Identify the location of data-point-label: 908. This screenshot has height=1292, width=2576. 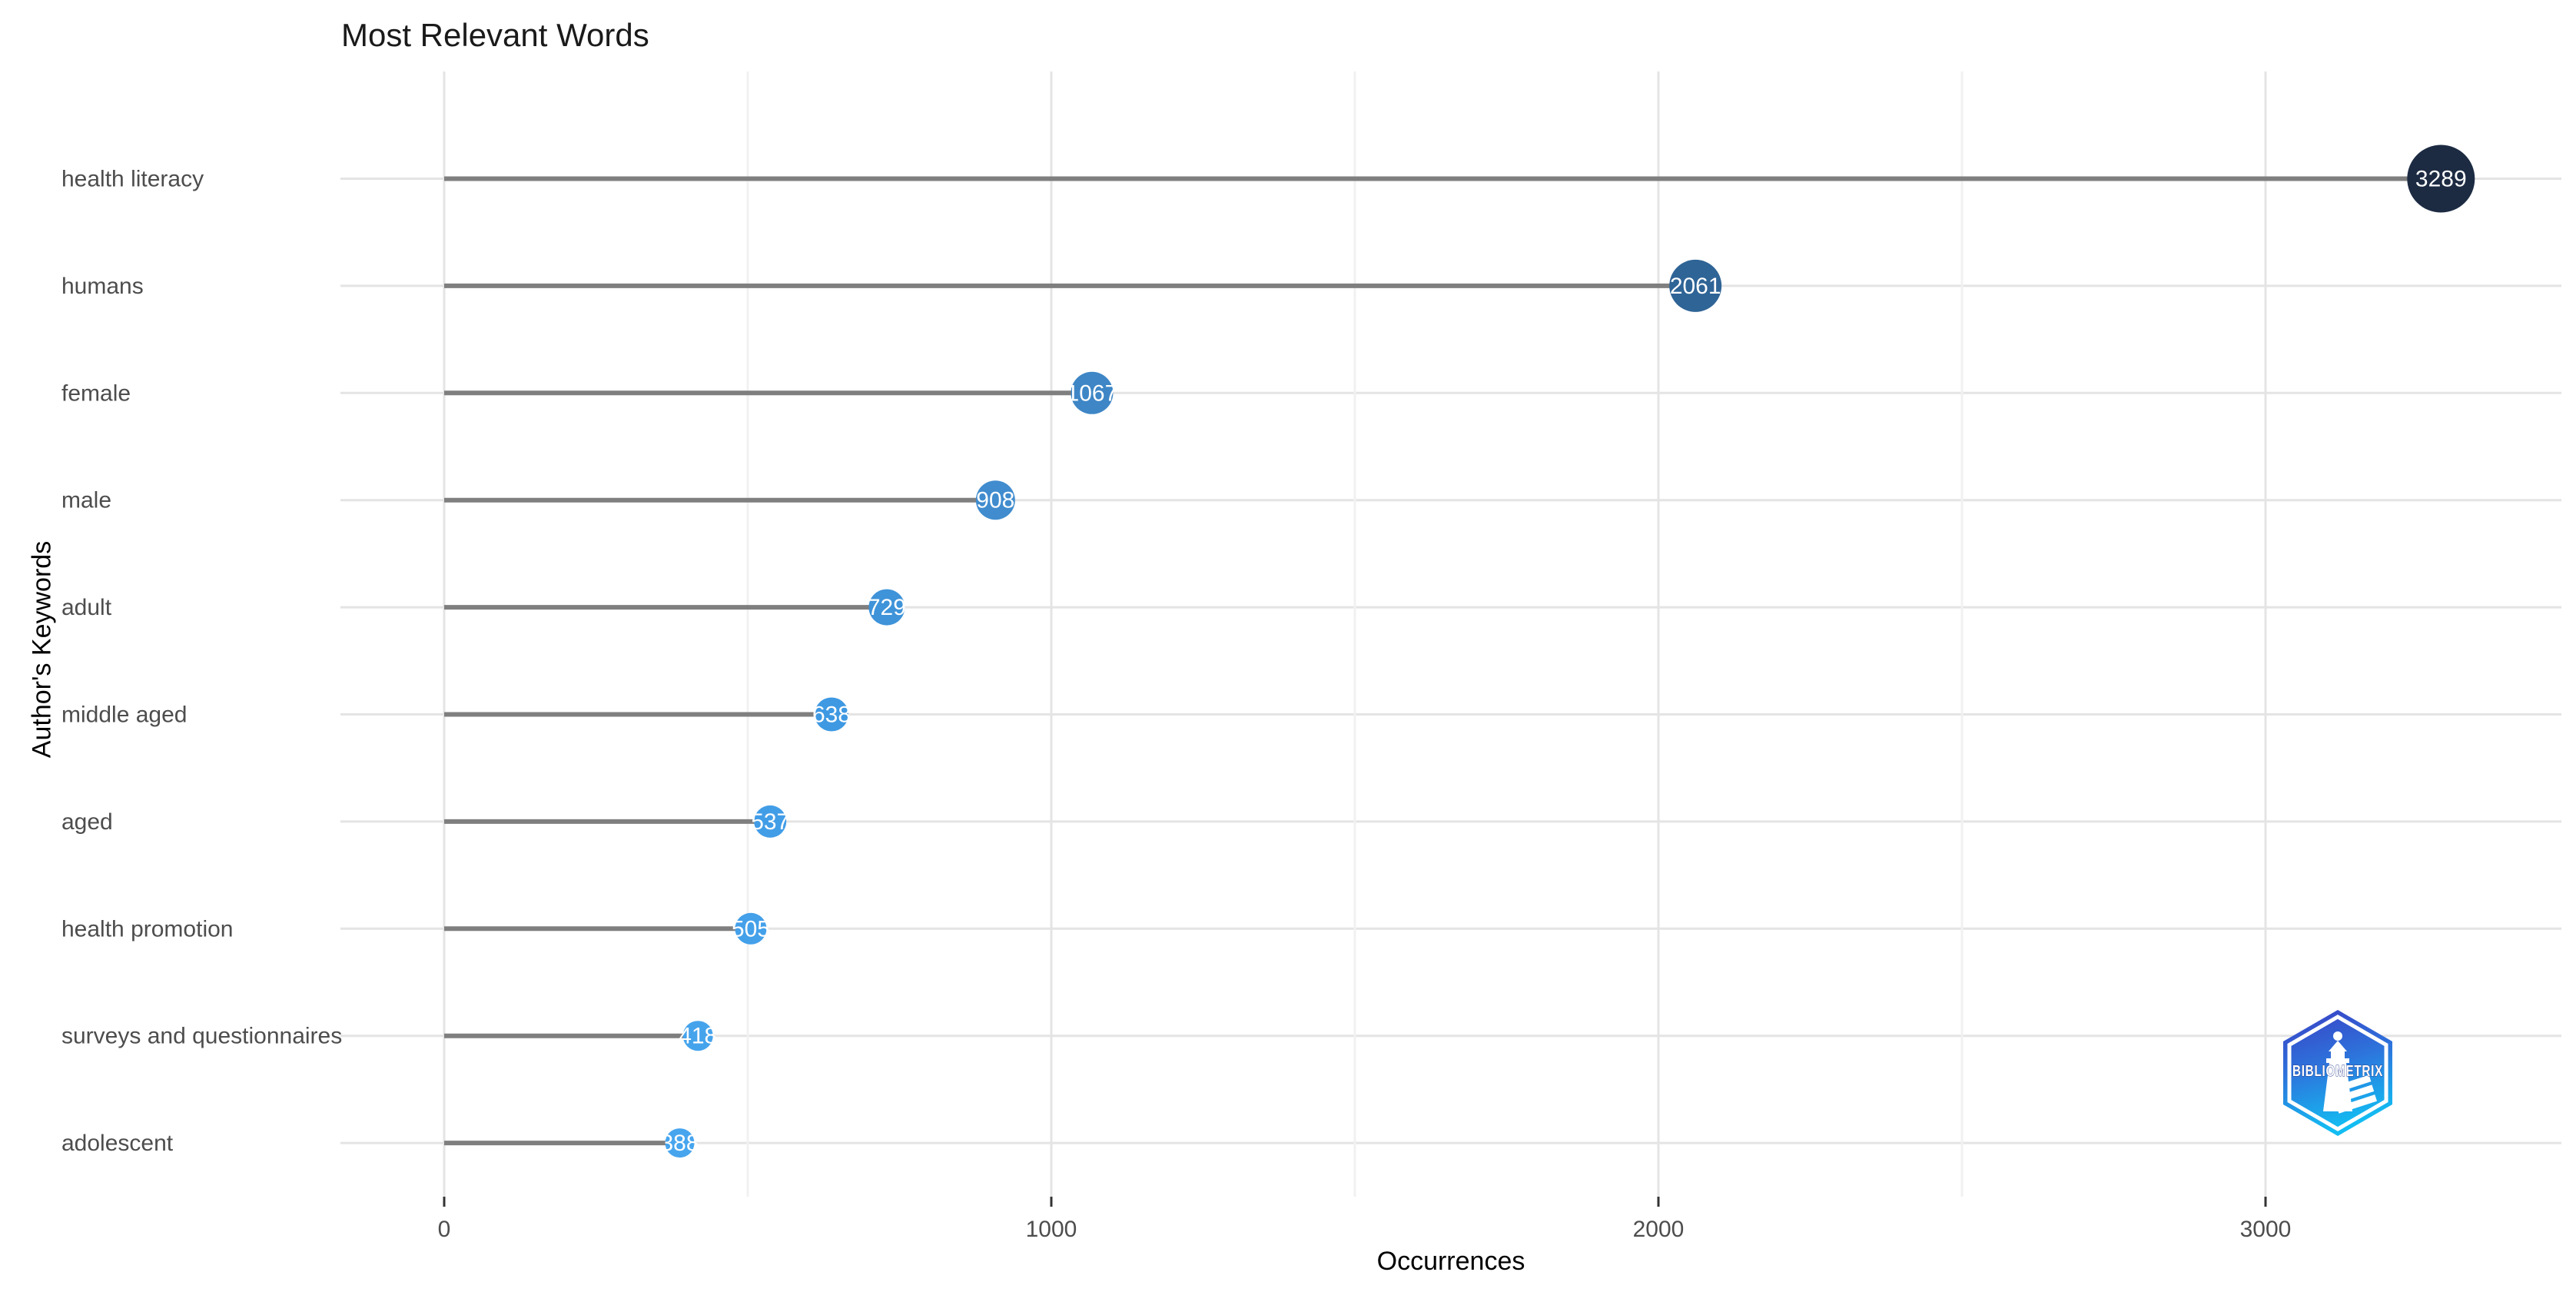
(995, 500).